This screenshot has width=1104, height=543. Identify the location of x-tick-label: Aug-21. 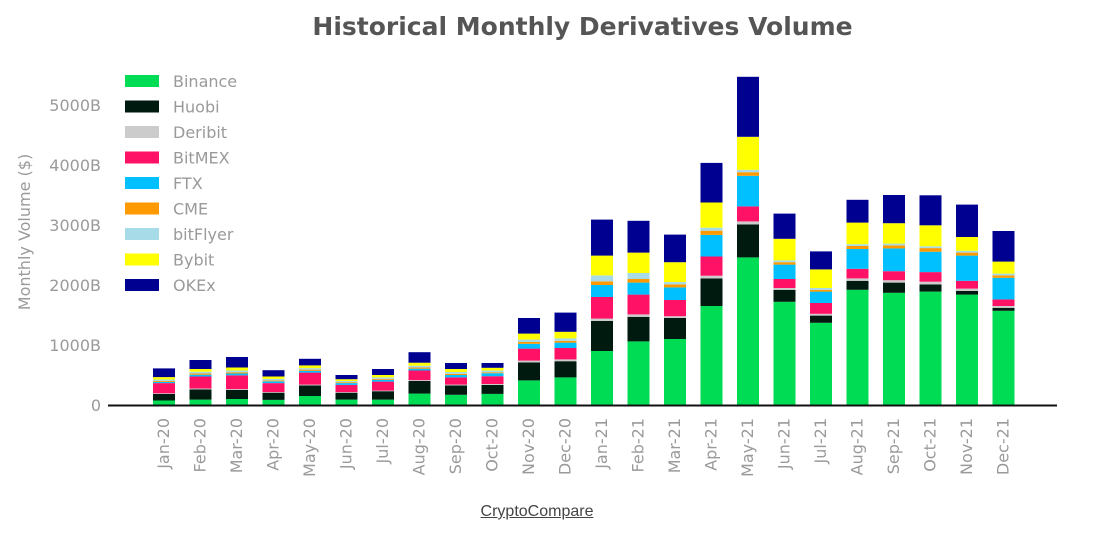
(857, 446).